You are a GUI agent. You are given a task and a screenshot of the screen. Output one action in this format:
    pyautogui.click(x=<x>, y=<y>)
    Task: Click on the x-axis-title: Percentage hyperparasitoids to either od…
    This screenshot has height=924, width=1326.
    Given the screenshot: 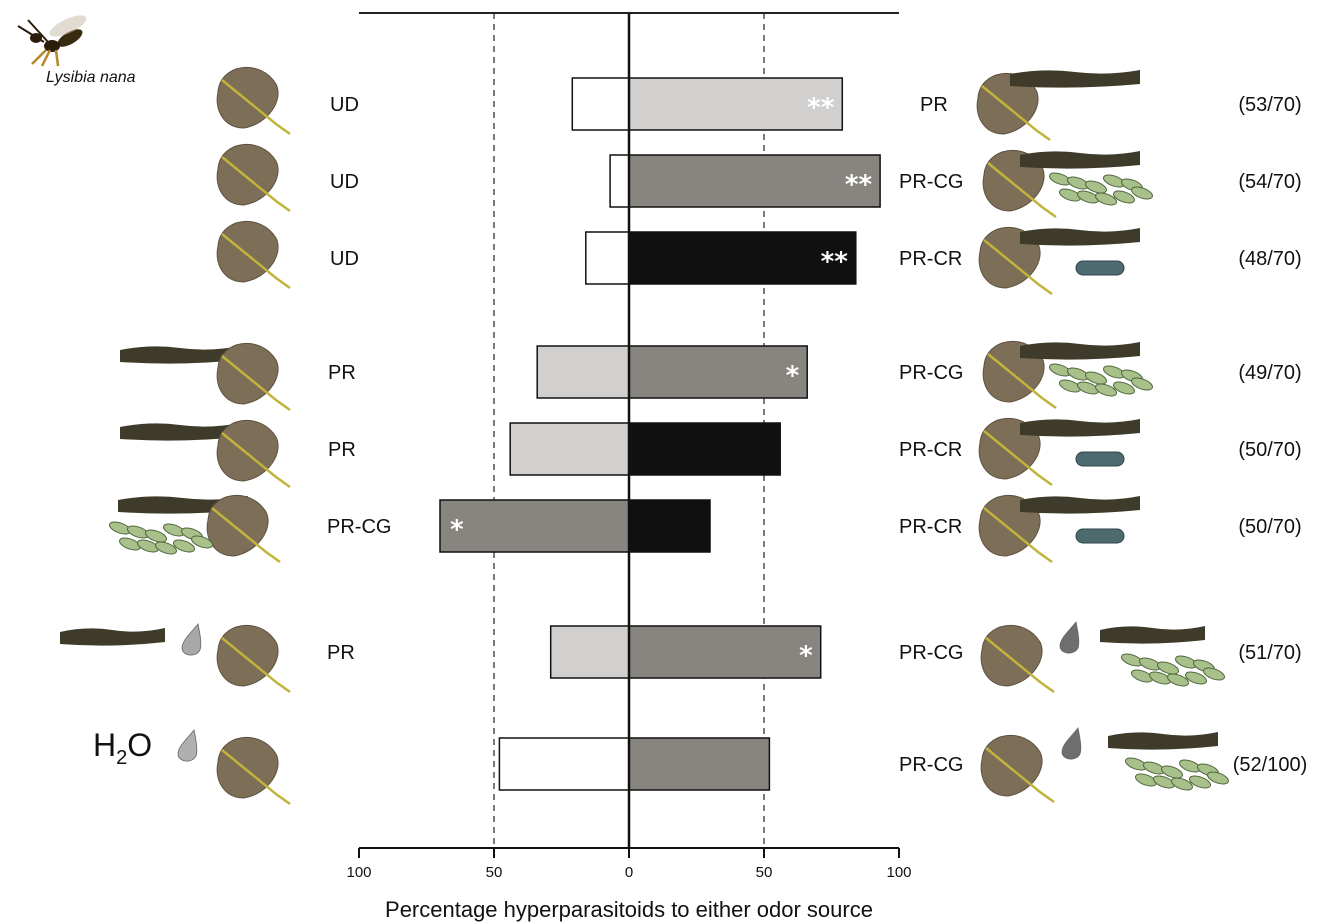 What is the action you would take?
    pyautogui.click(x=629, y=909)
    